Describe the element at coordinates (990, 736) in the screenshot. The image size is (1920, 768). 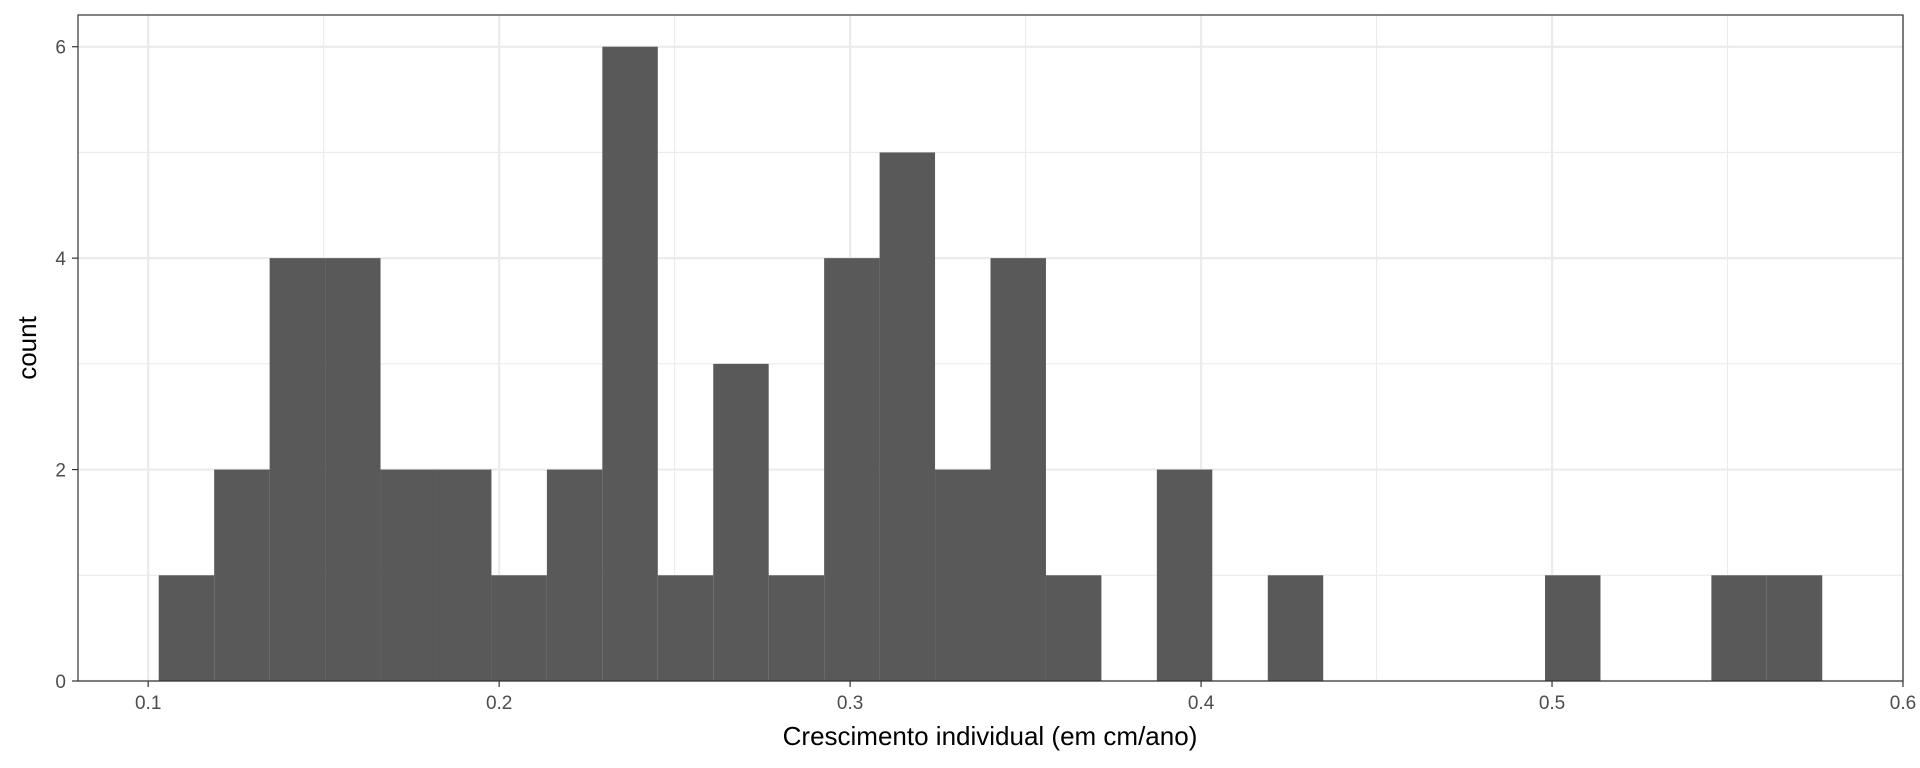
I see `x-axis-title: Crescimento individual (em cm/ano)` at that location.